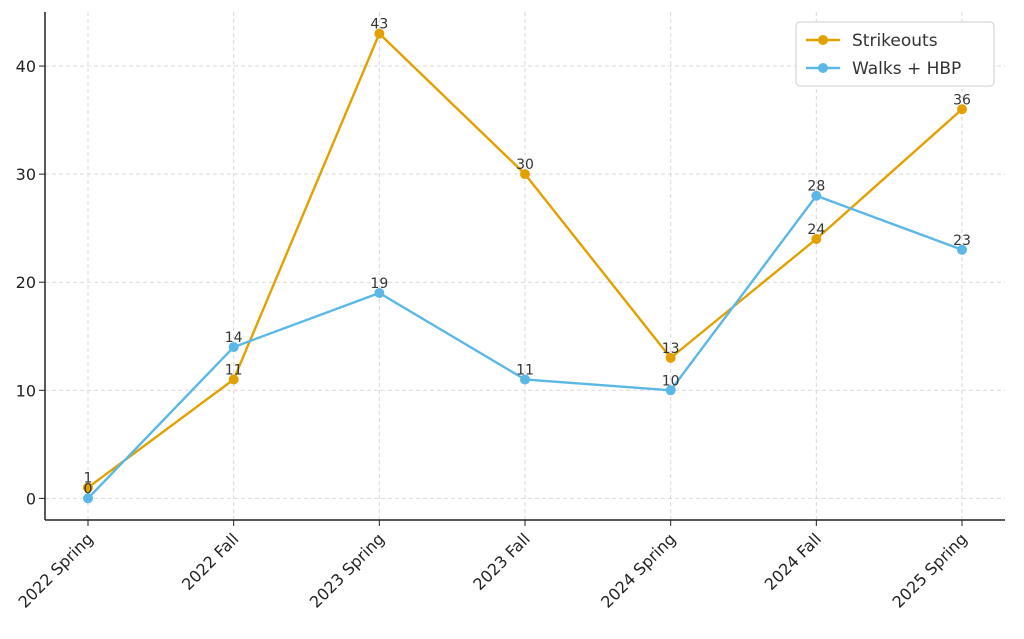 The height and width of the screenshot is (639, 1024). What do you see at coordinates (55, 570) in the screenshot?
I see `x-tick-label: 2022 Spring` at bounding box center [55, 570].